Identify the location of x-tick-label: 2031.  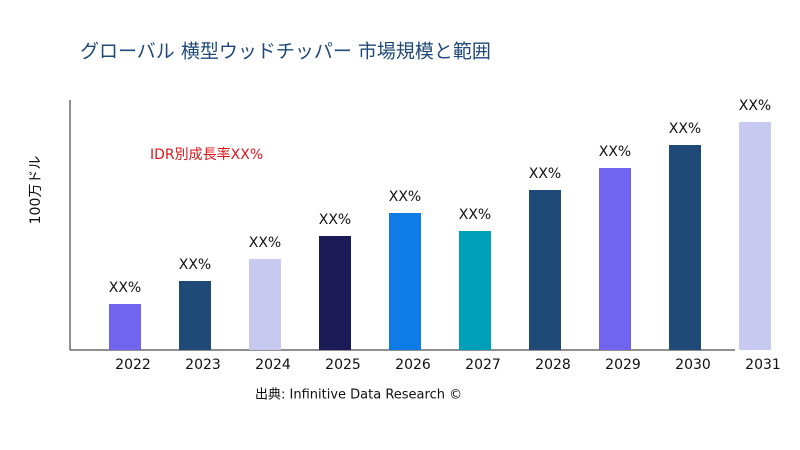
(763, 365).